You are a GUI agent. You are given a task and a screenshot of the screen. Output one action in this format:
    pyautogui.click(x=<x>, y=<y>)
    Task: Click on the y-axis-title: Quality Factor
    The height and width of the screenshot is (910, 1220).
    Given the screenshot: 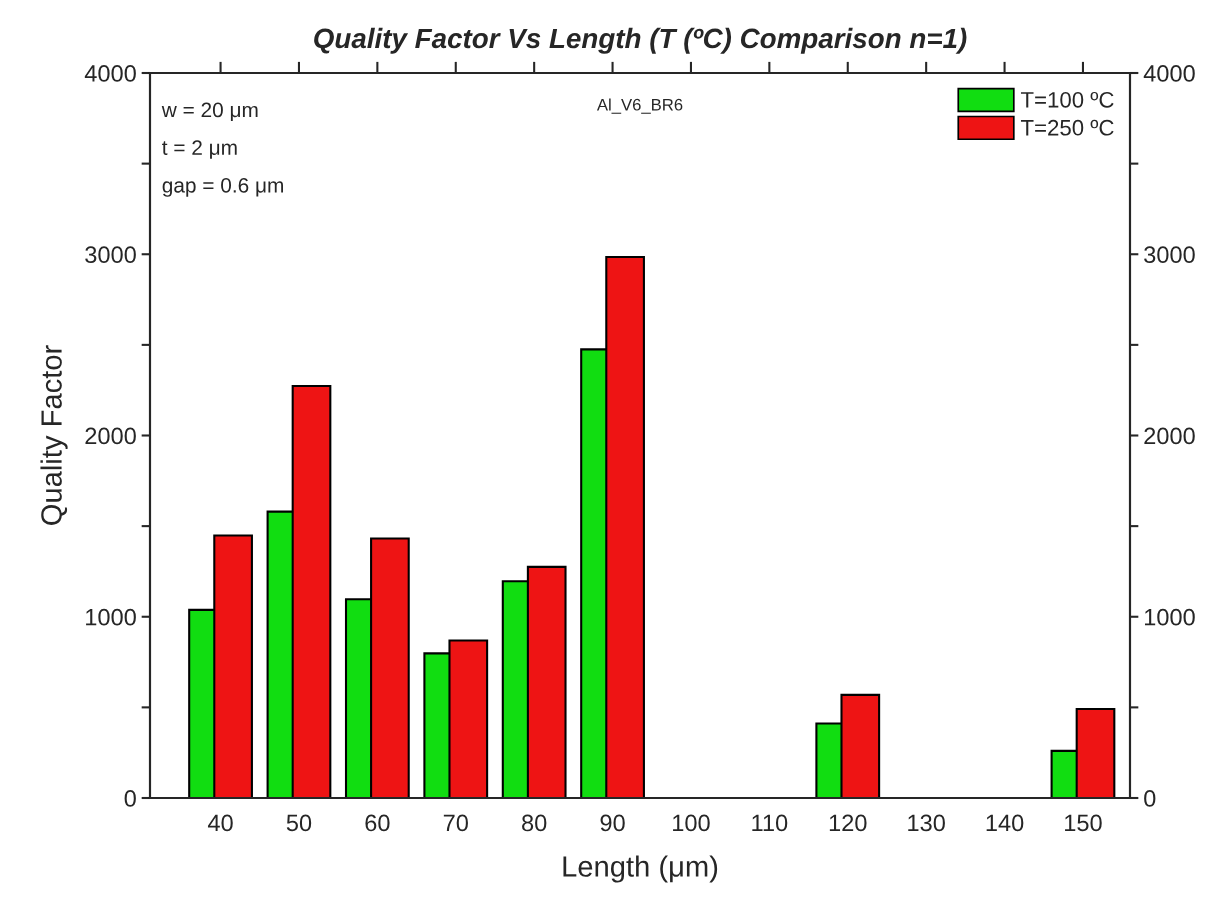 What is the action you would take?
    pyautogui.click(x=54, y=435)
    